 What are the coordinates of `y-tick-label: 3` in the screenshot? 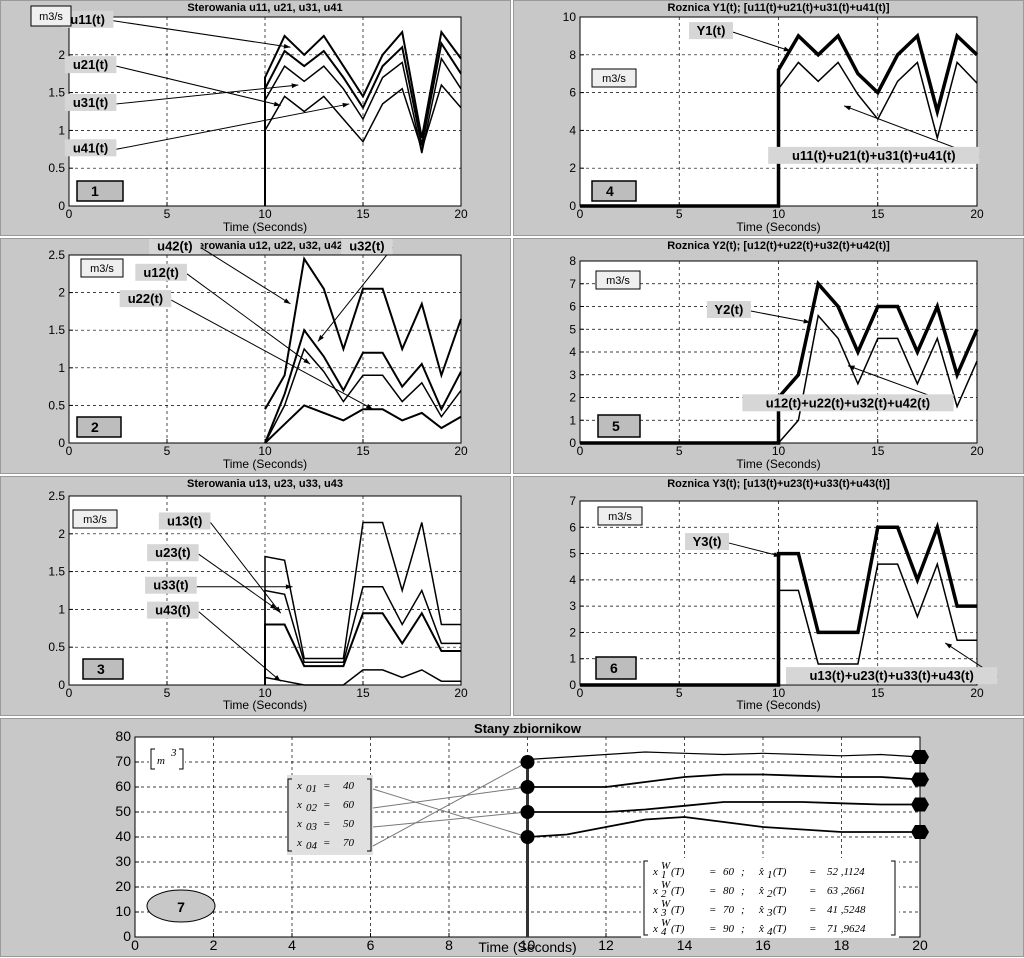 It's located at (572, 375).